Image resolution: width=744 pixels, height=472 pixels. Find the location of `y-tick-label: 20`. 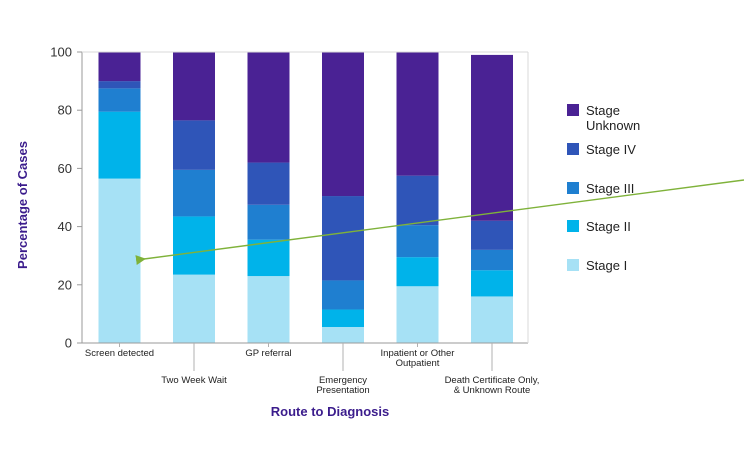

y-tick-label: 20 is located at coordinates (65, 284).